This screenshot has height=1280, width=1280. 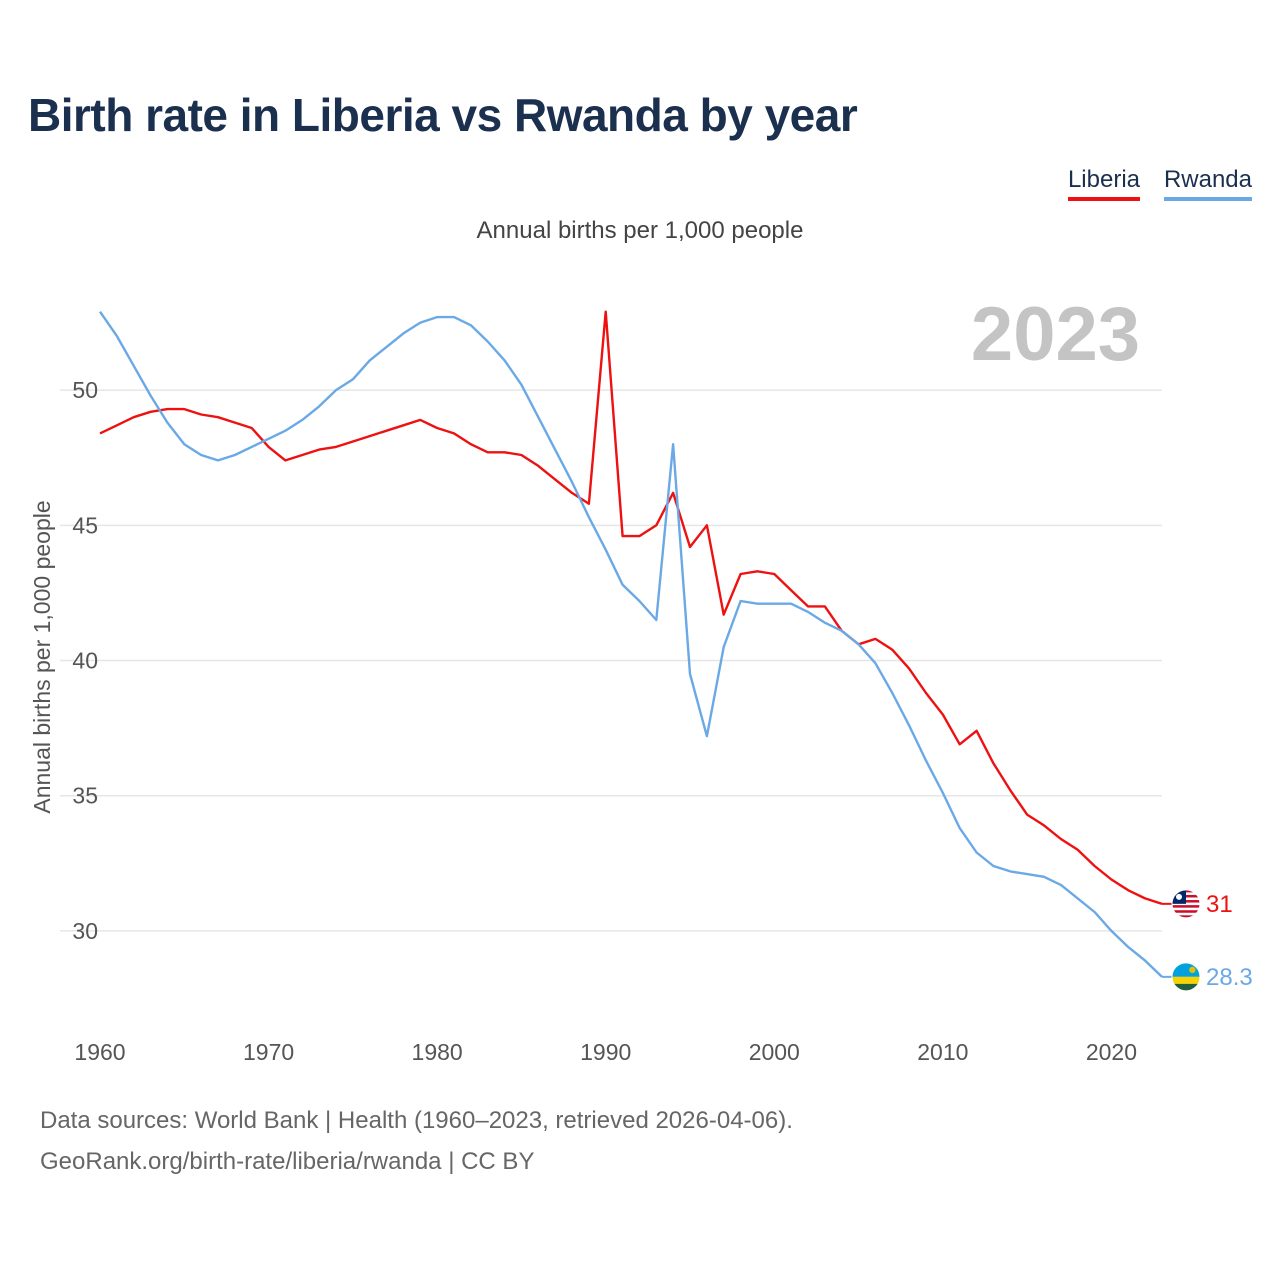 What do you see at coordinates (1207, 183) in the screenshot?
I see `legend-item-rwanda: Rwanda` at bounding box center [1207, 183].